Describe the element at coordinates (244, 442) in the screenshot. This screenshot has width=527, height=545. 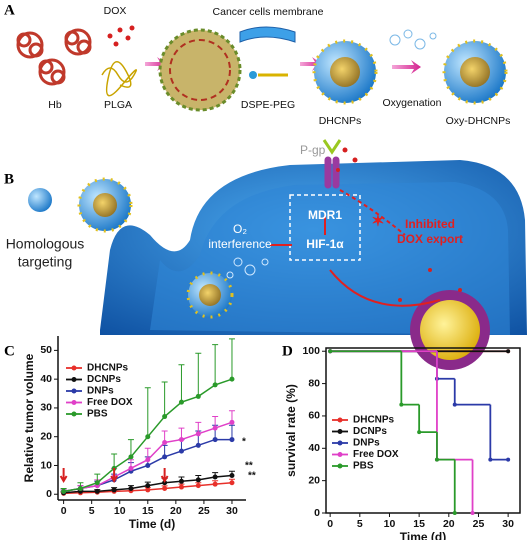
I see `annotation: *` at that location.